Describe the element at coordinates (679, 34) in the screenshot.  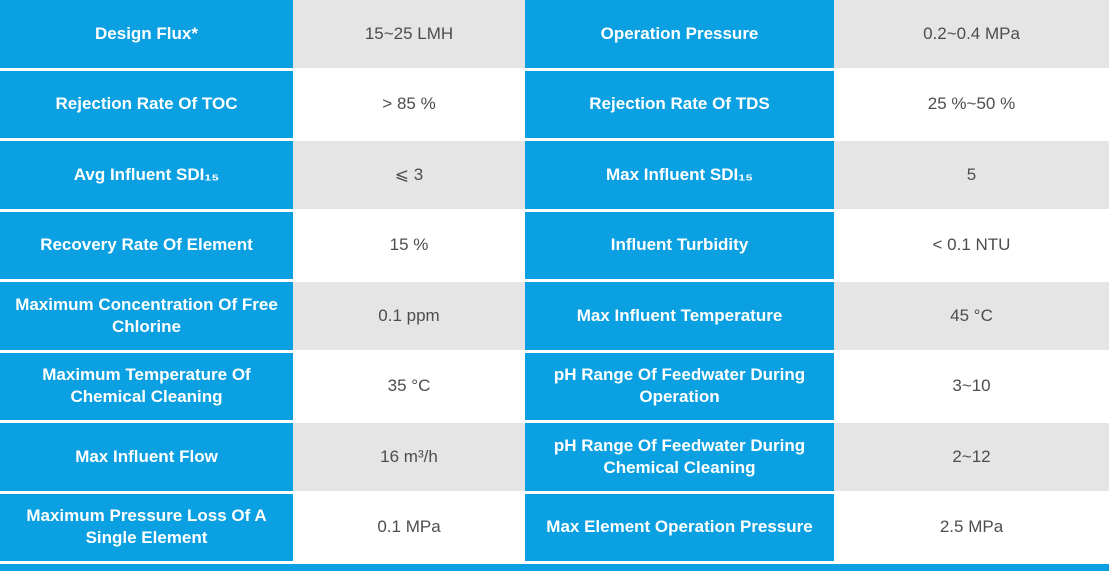
I see `label-operation-pressure: Operation Pressure` at that location.